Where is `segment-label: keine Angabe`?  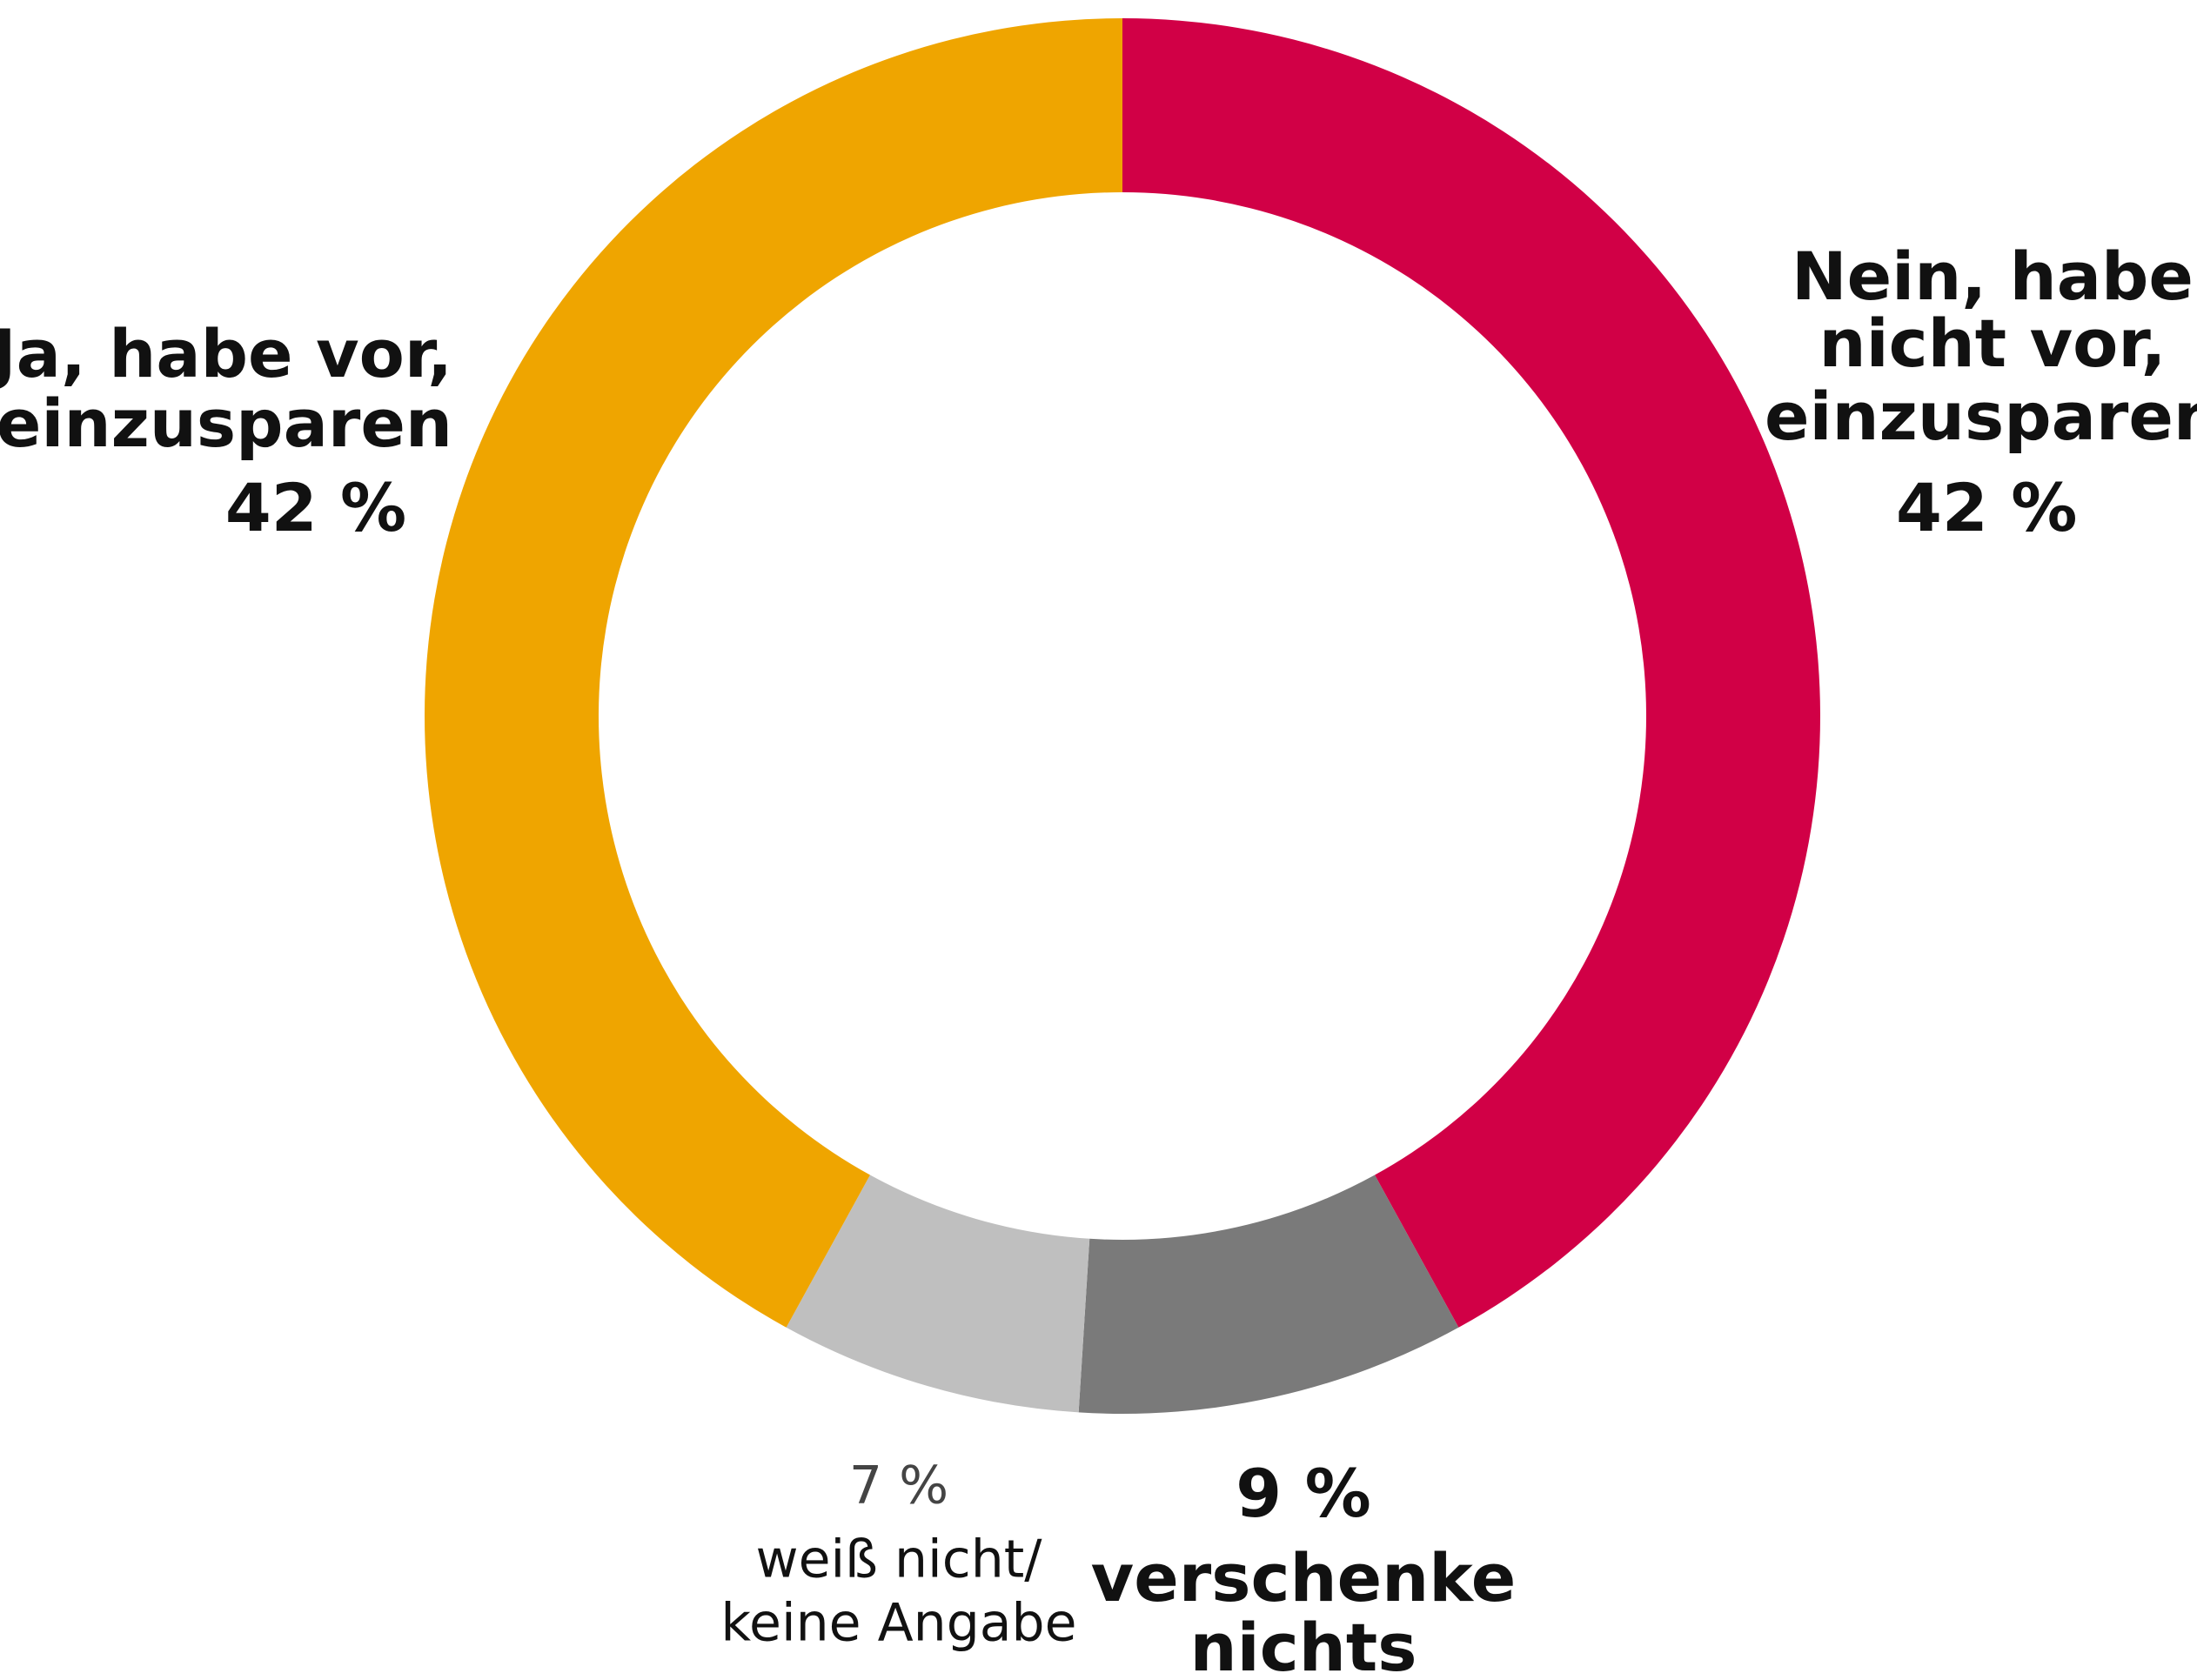 segment-label: keine Angabe is located at coordinates (898, 1623).